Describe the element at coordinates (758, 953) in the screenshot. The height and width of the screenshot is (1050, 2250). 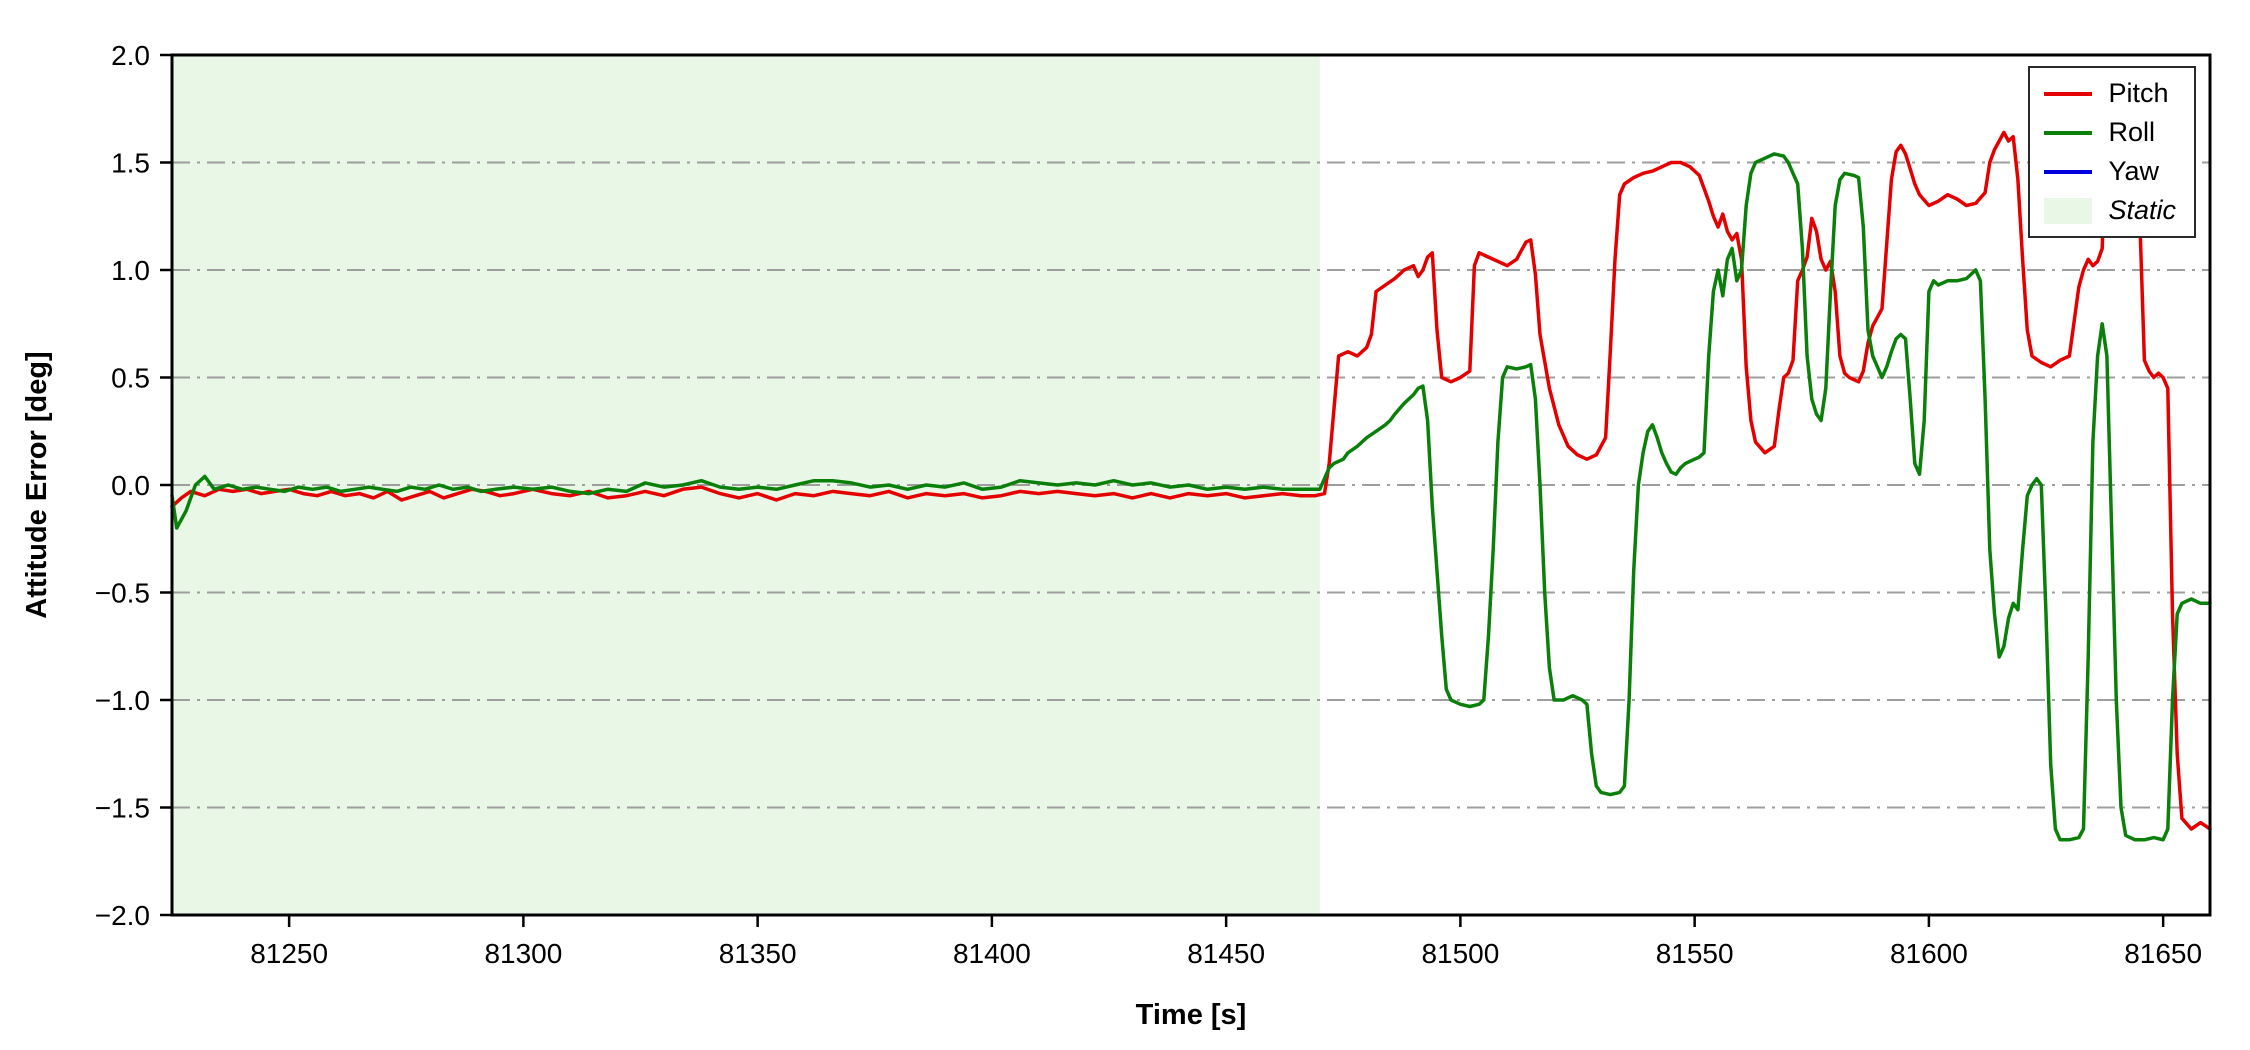
I see `x-tick-label: 81350` at that location.